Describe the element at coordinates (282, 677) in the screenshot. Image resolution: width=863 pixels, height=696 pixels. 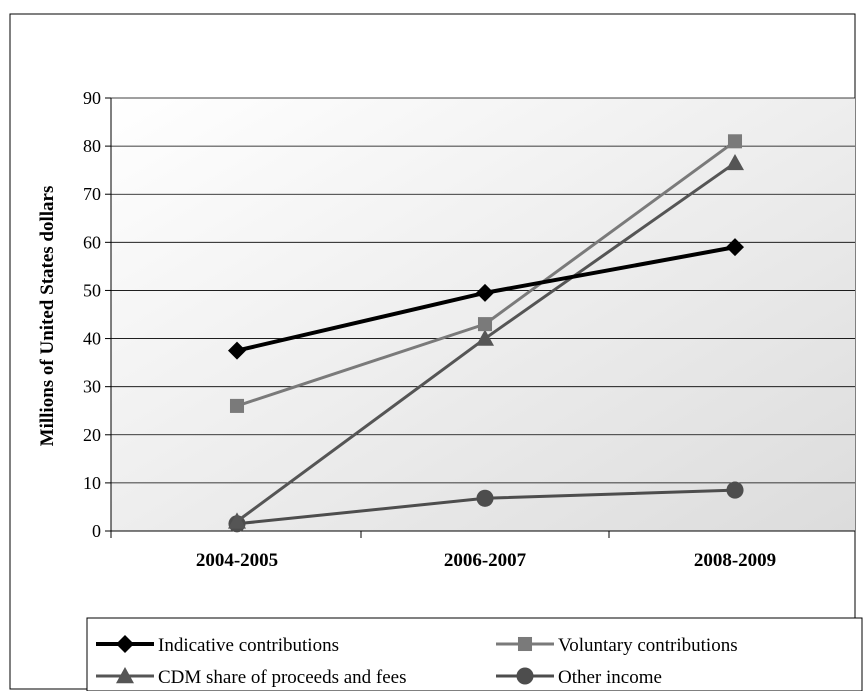
I see `legend-label: CDM share of proceeds and fees` at that location.